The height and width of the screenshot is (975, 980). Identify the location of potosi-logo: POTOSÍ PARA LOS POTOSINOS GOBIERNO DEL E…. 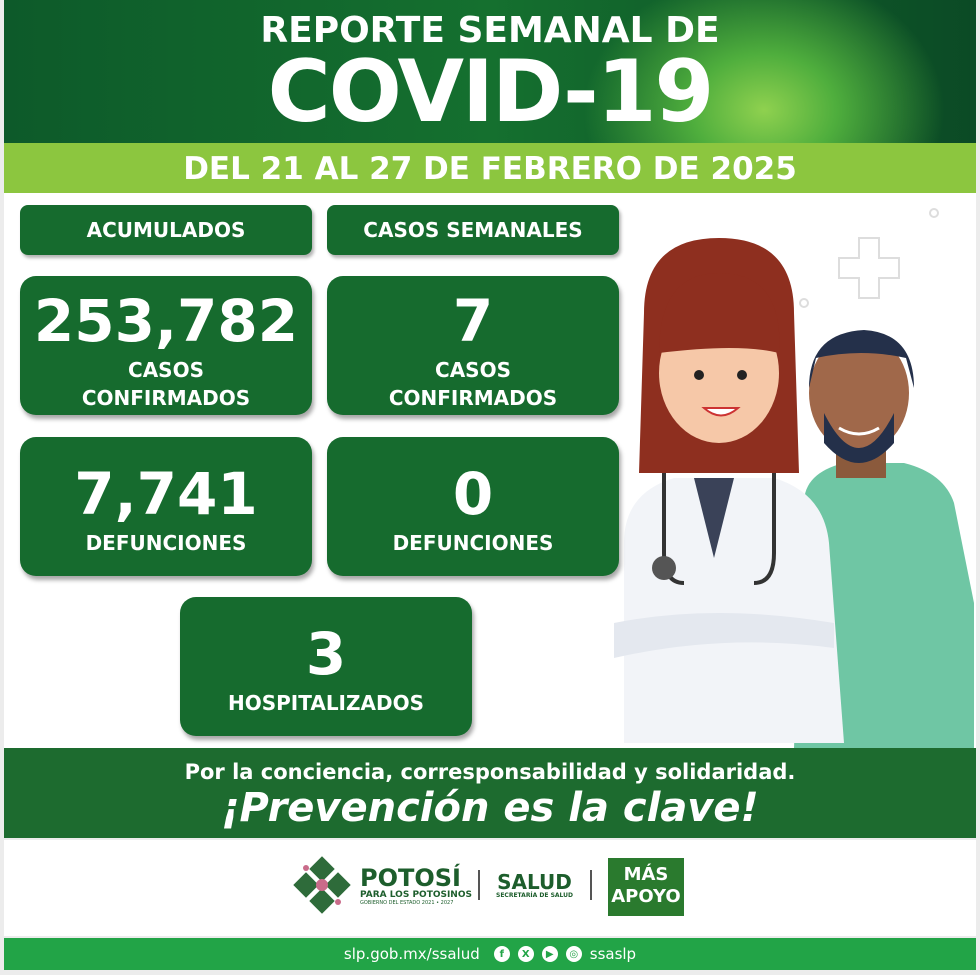
(416, 886).